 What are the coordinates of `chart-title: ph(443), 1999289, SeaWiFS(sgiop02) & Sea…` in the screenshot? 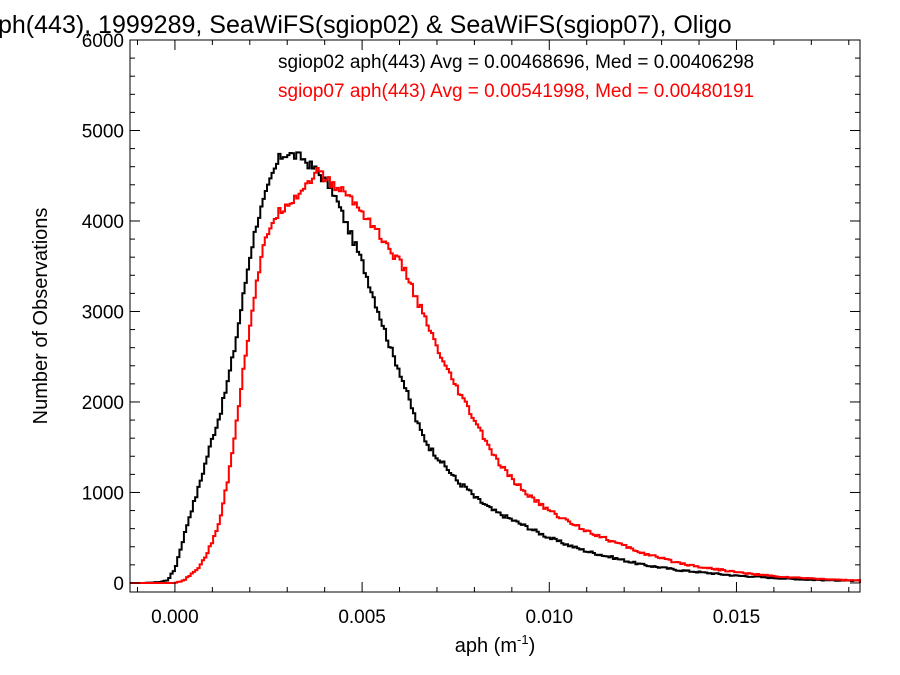 It's located at (366, 25).